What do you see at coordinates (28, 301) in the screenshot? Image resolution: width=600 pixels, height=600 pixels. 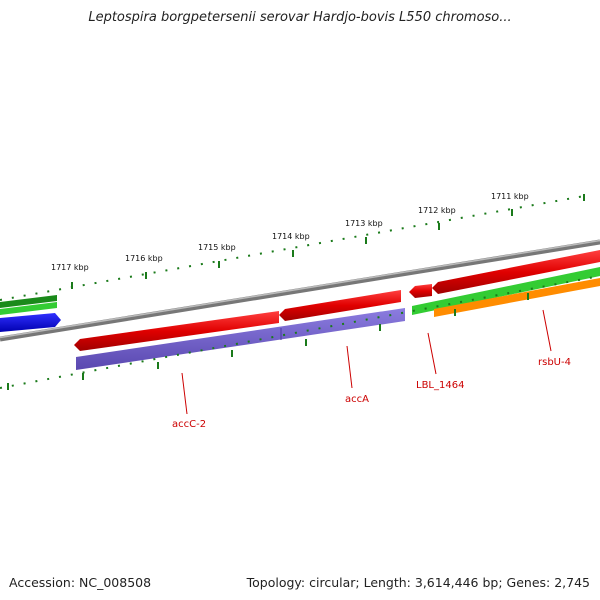 I see `feature-dark-green` at bounding box center [28, 301].